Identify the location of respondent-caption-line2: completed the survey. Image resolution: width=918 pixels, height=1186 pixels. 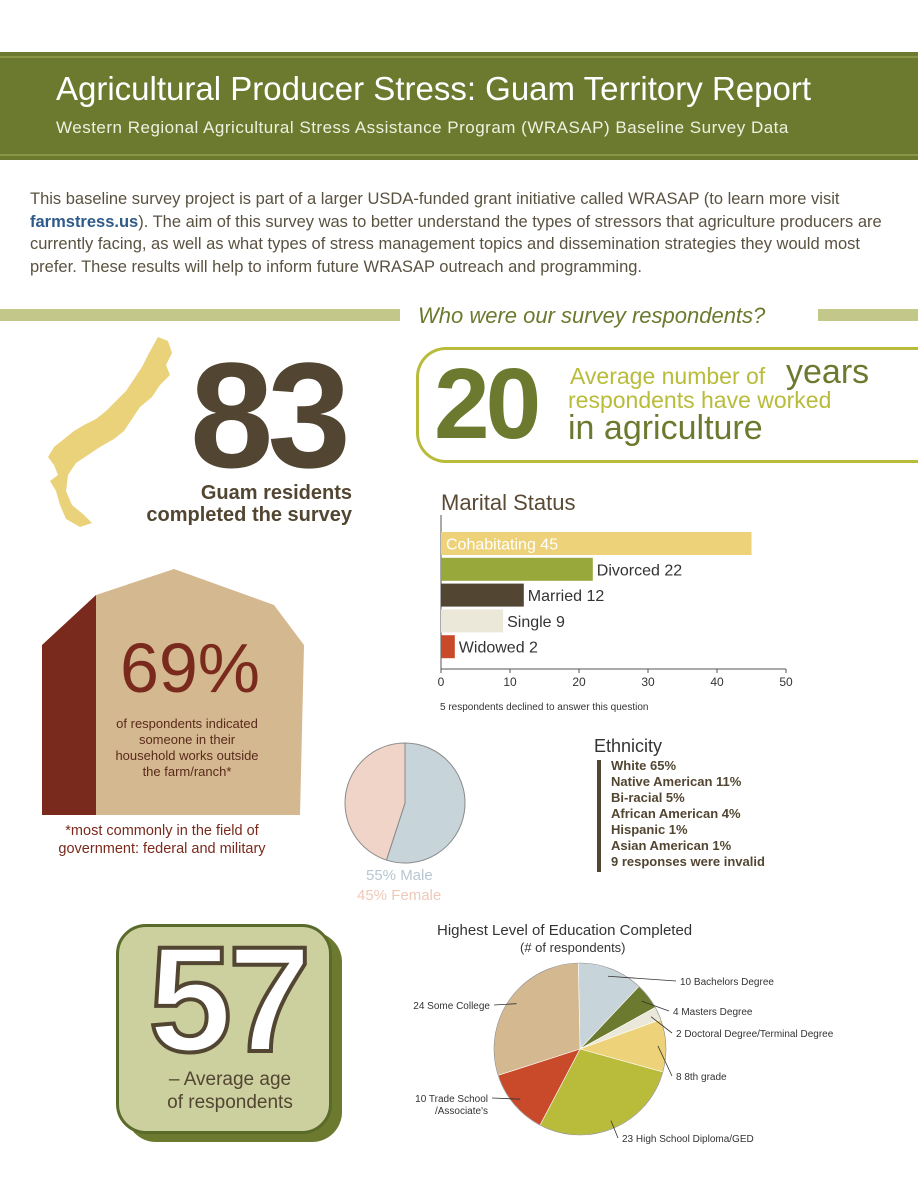
(249, 515).